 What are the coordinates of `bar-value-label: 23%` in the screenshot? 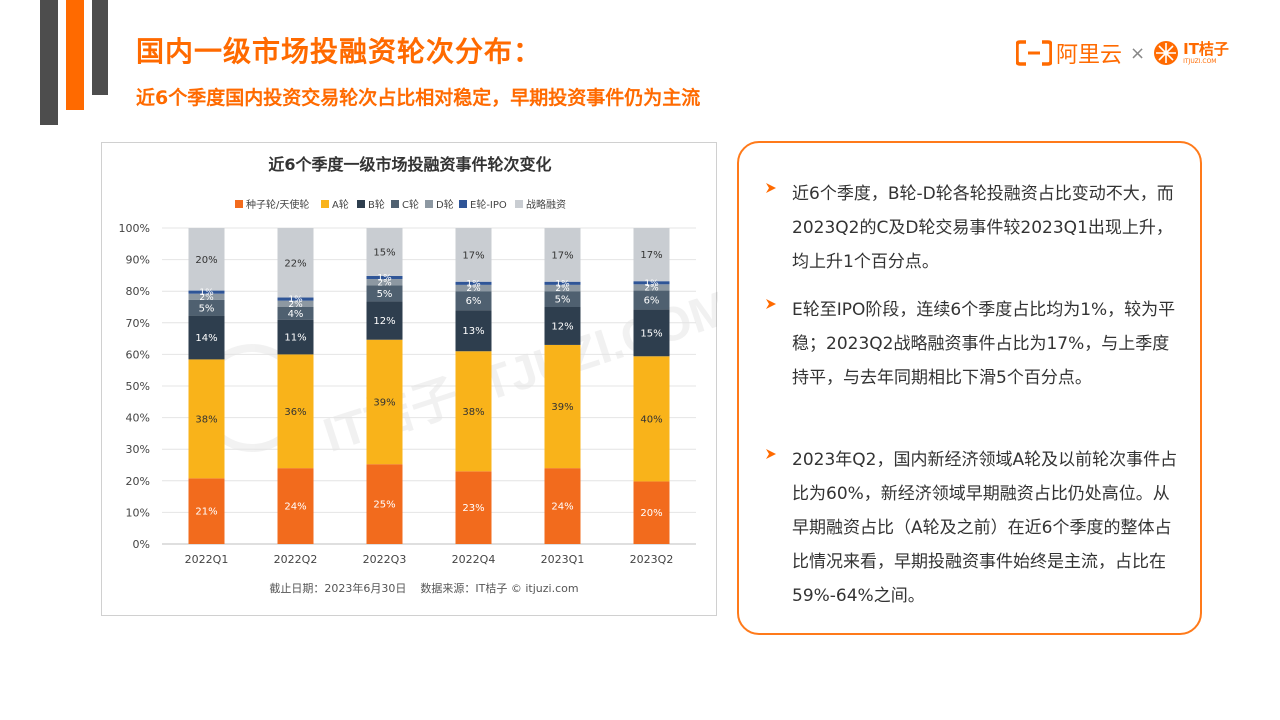 It's located at (473, 508).